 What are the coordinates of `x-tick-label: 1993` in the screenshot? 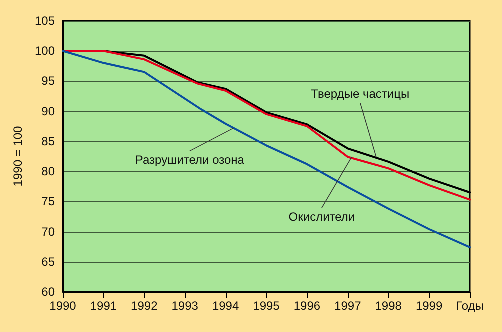 It's located at (185, 306).